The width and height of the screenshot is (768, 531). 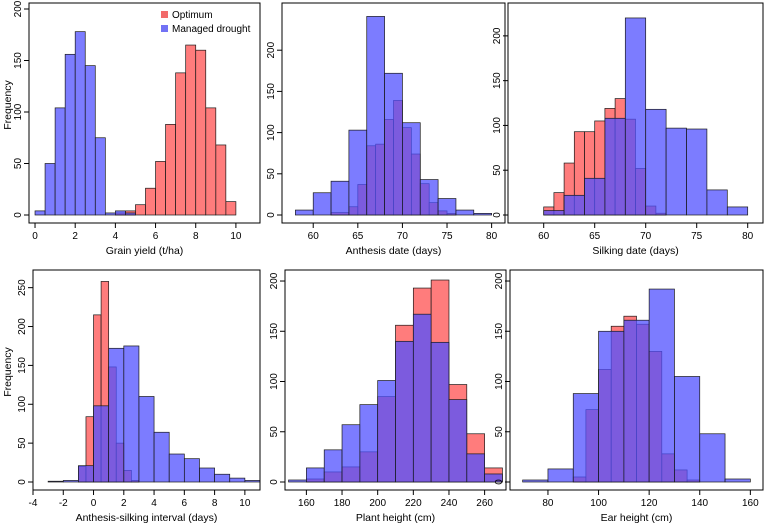 What do you see at coordinates (8, 104) in the screenshot?
I see `y-axis-label: Frequency` at bounding box center [8, 104].